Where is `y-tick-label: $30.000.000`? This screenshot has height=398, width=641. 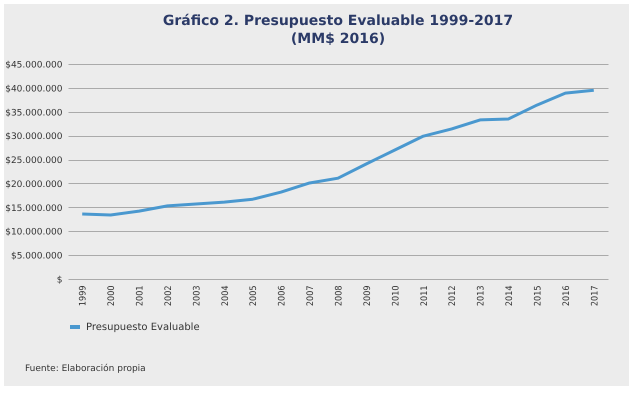 y-tick-label: $30.000.000 is located at coordinates (34, 137).